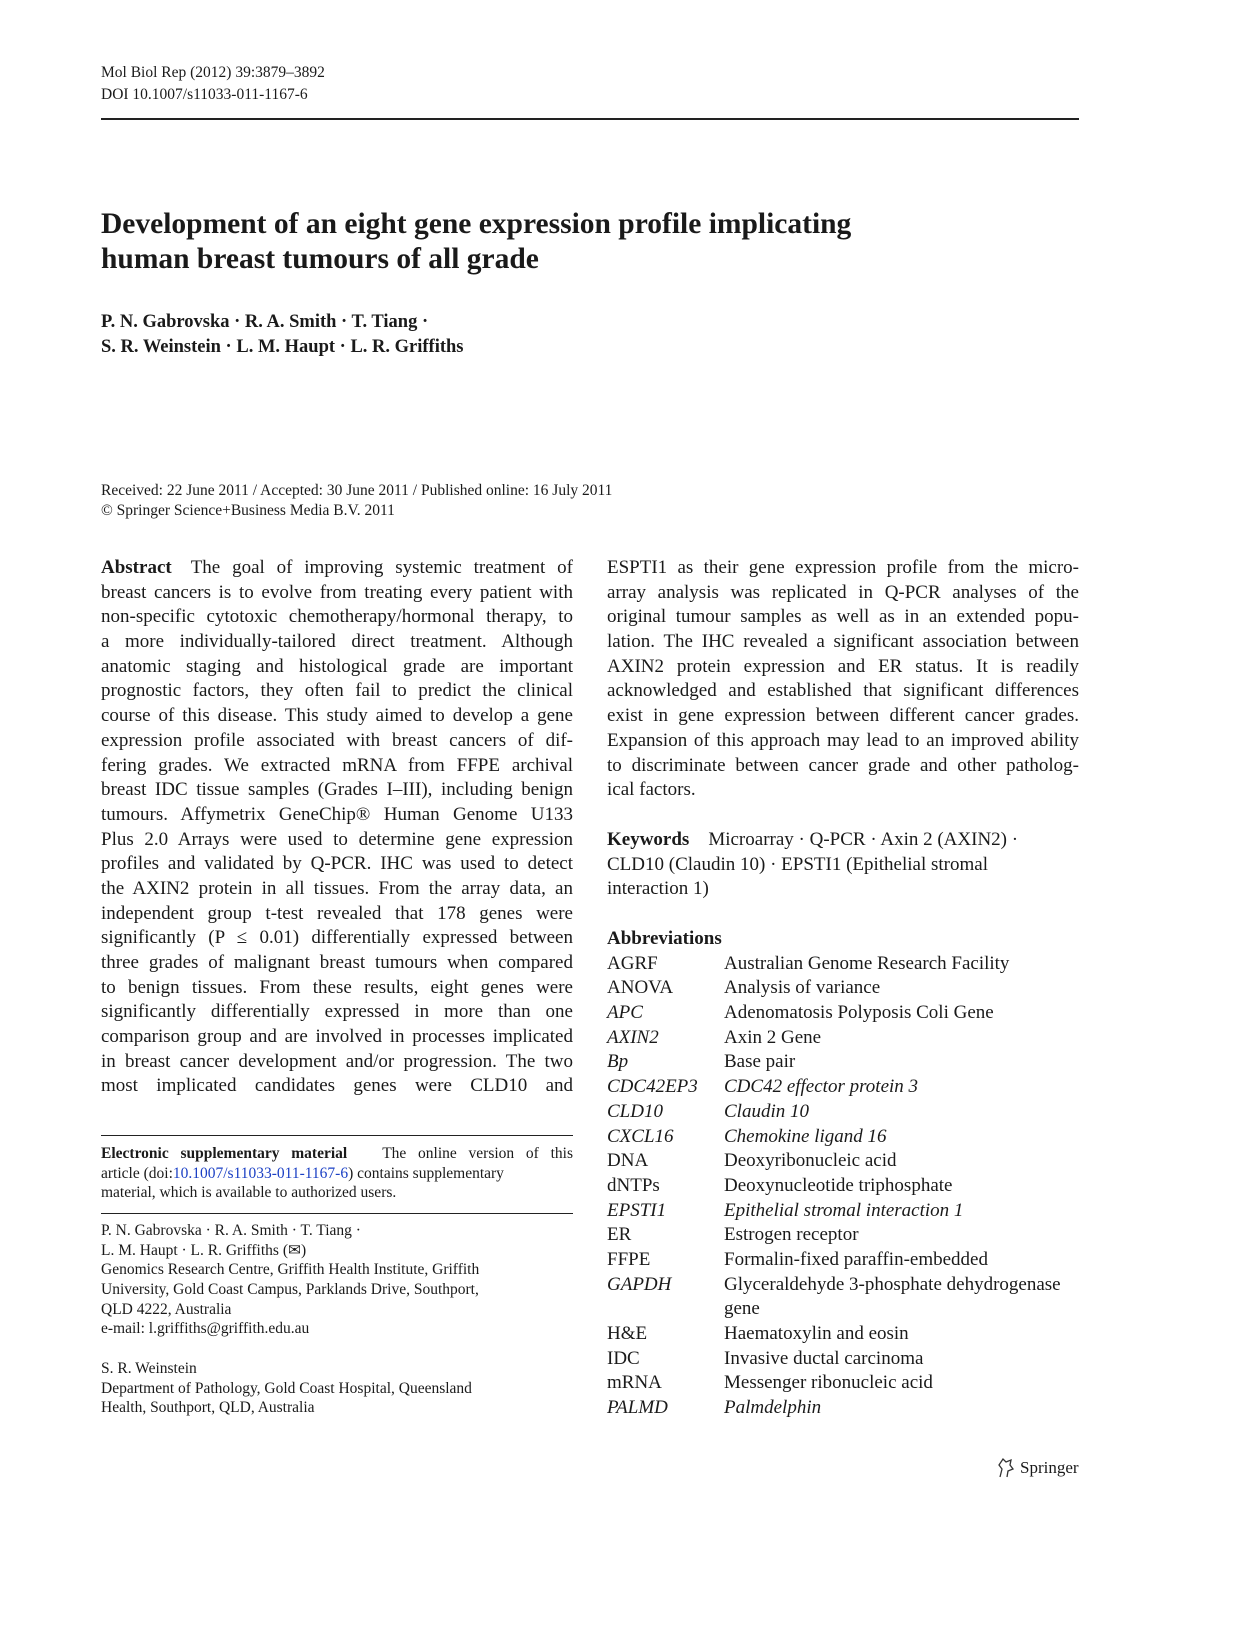  Describe the element at coordinates (637, 1210) in the screenshot. I see `abbreviation-term: EPSTI1` at that location.